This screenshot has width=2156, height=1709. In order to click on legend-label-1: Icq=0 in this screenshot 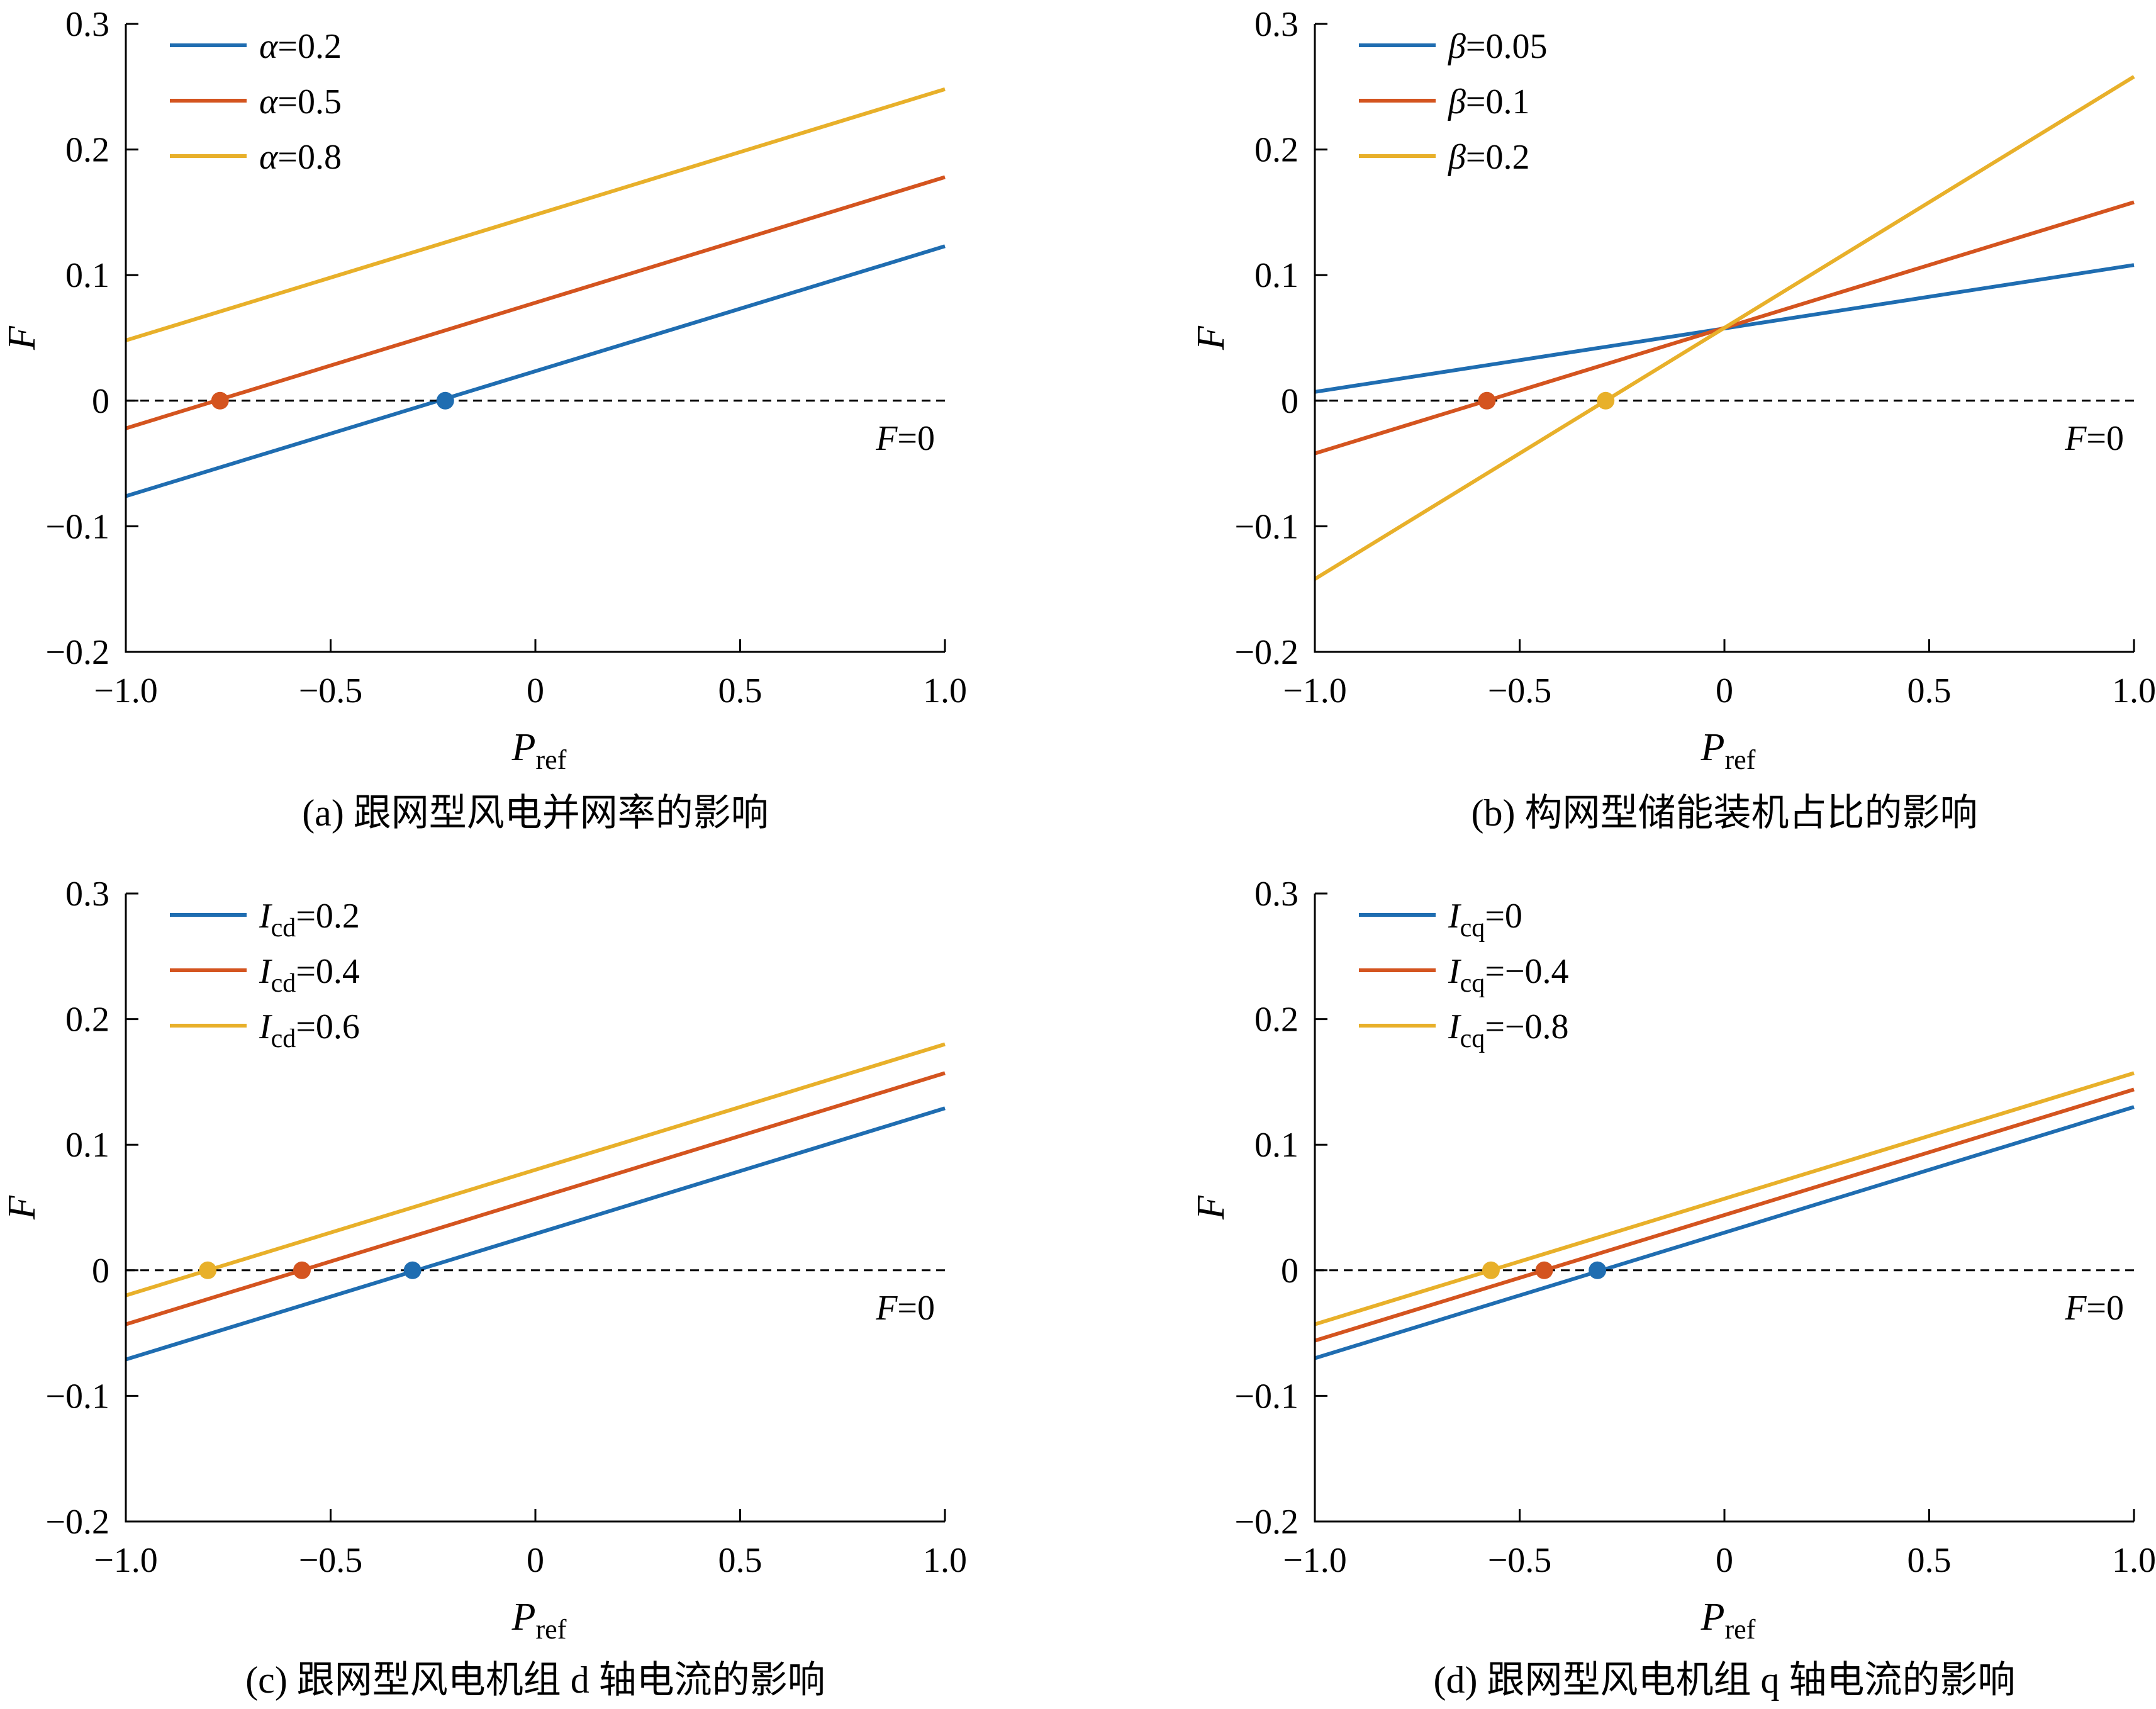, I will do `click(1485, 920)`.